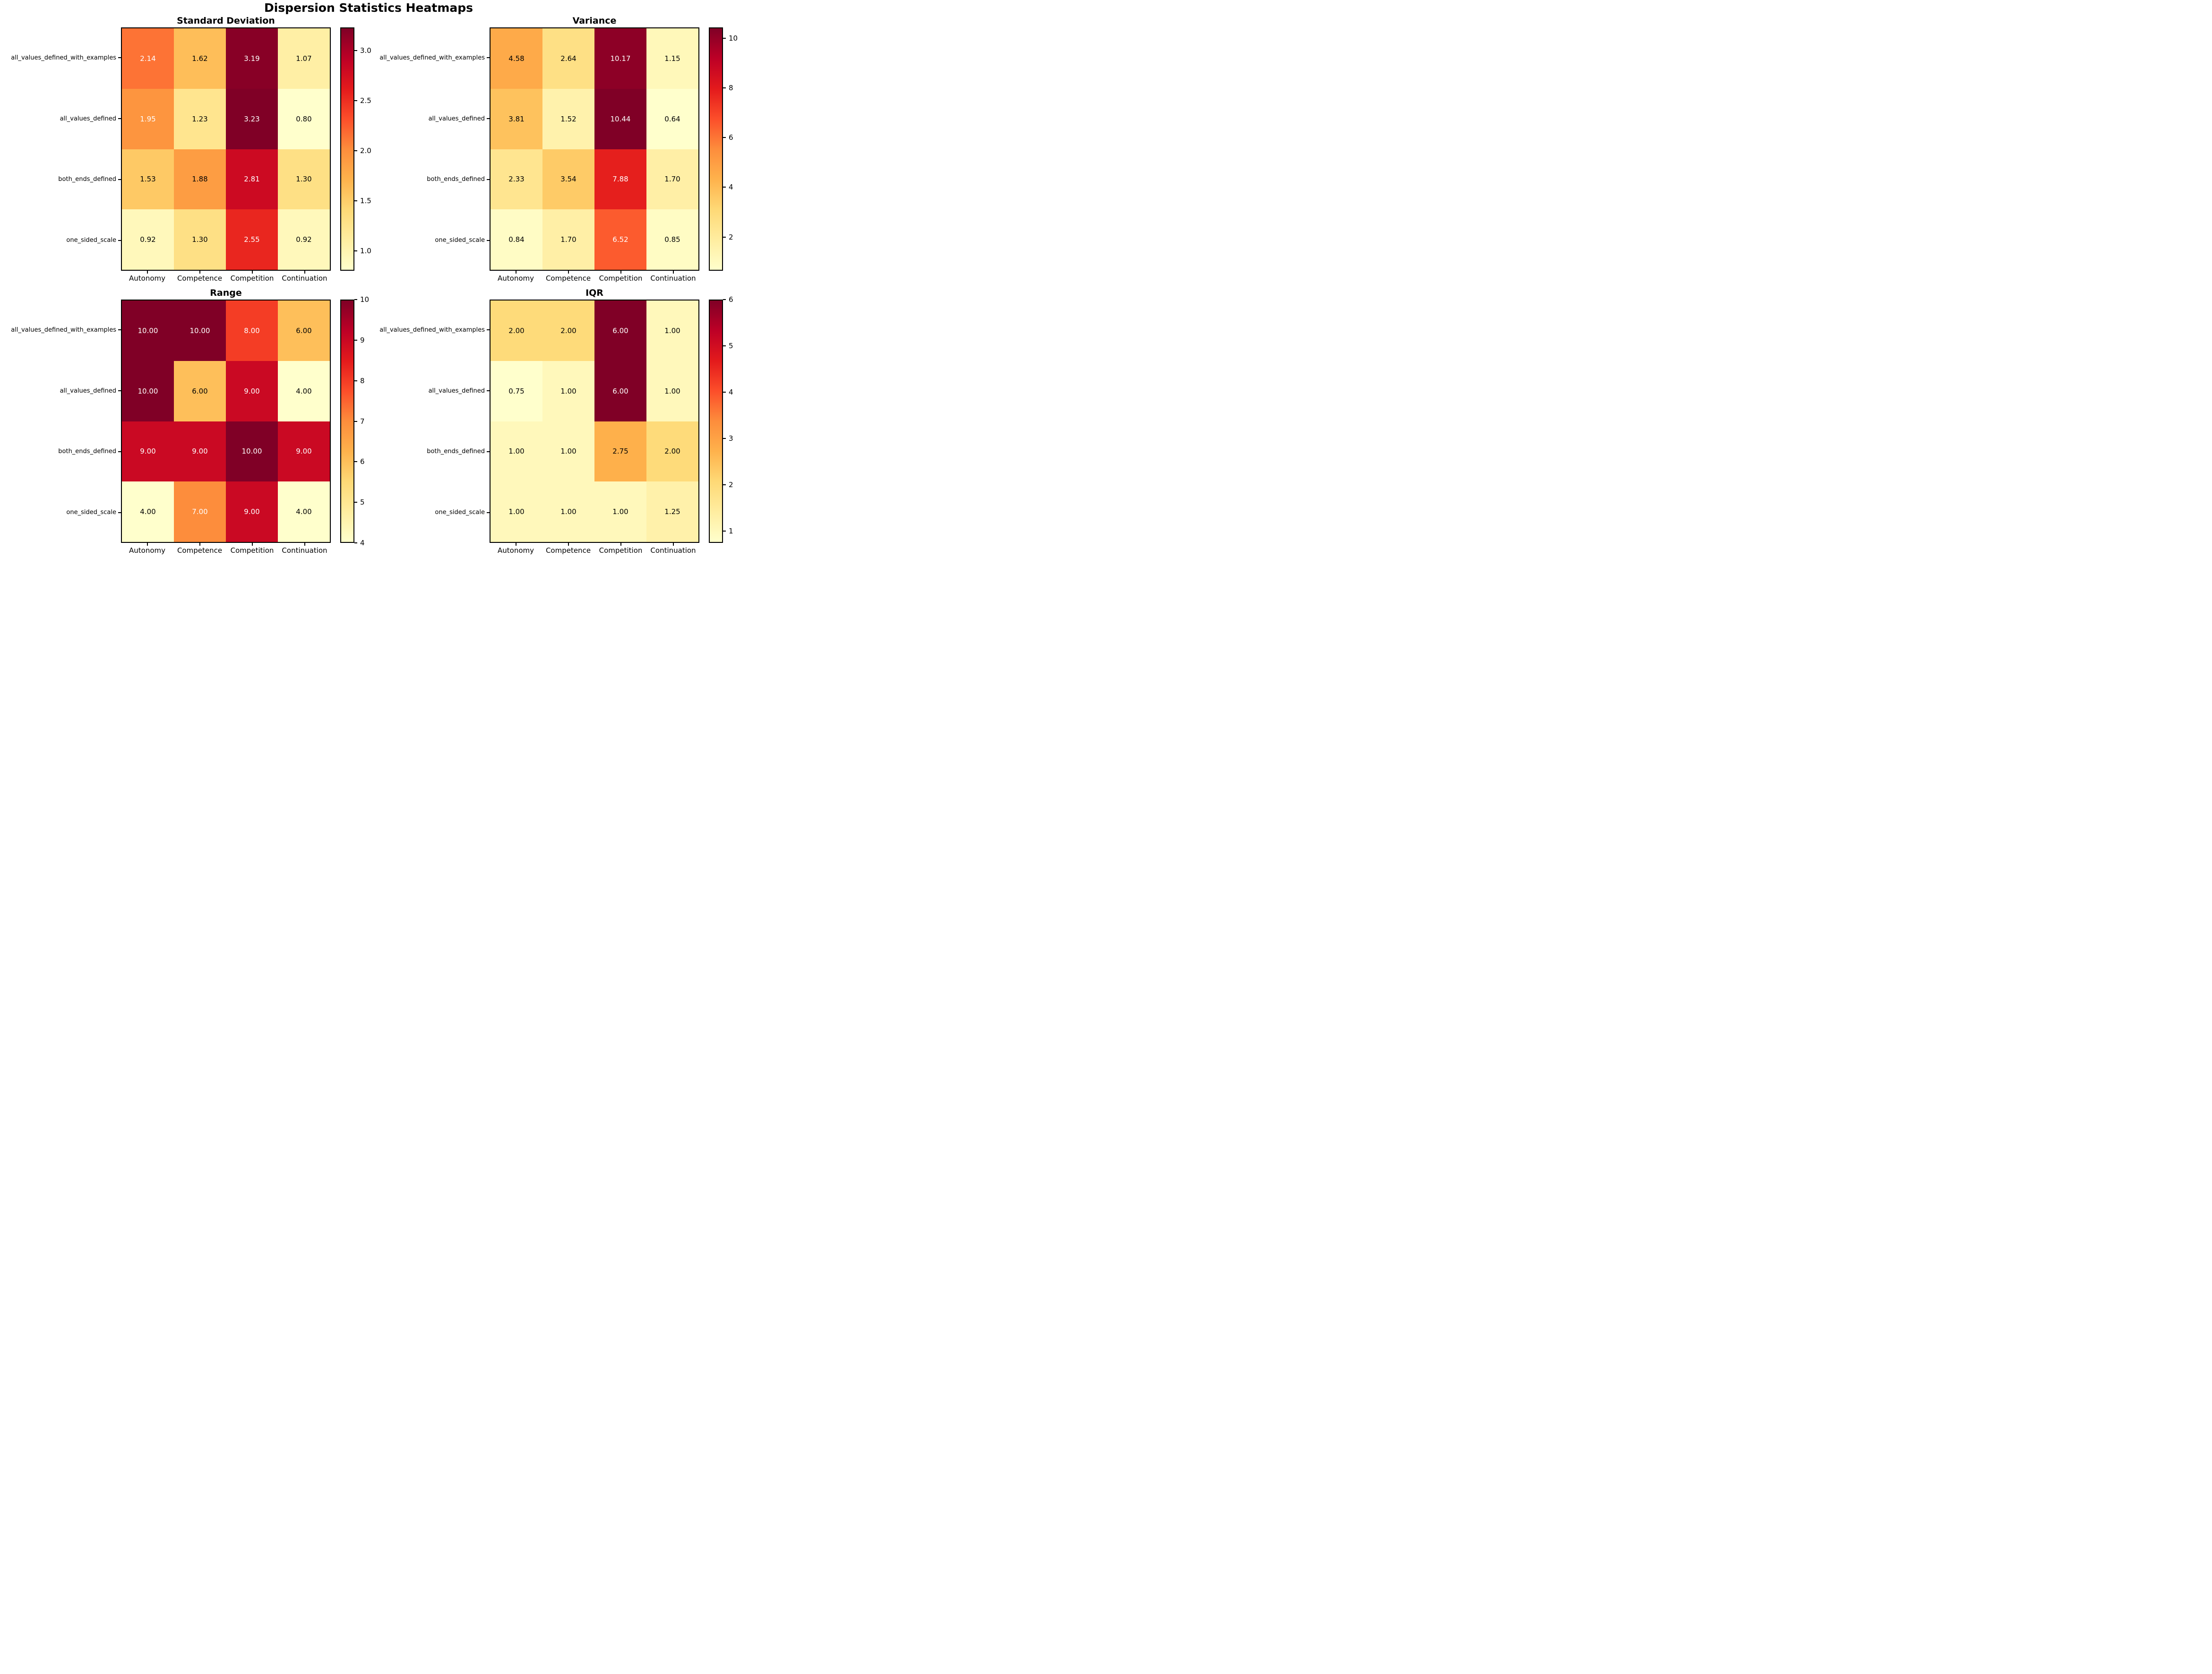 The width and height of the screenshot is (2212, 1674). I want to click on column-label: Autonomy, so click(147, 549).